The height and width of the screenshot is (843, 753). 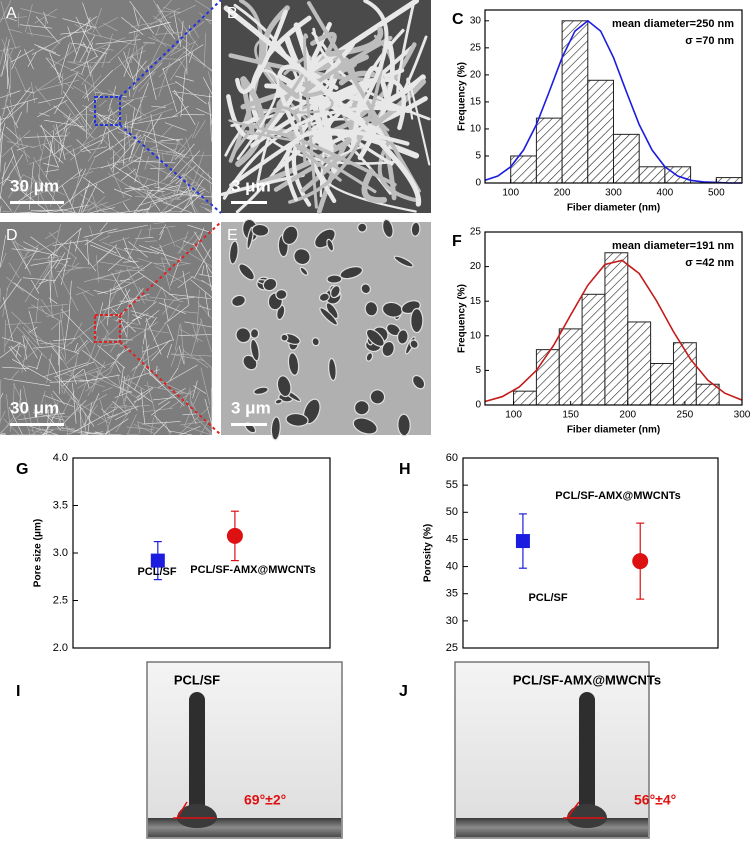 I want to click on panel-label: A, so click(x=11, y=13).